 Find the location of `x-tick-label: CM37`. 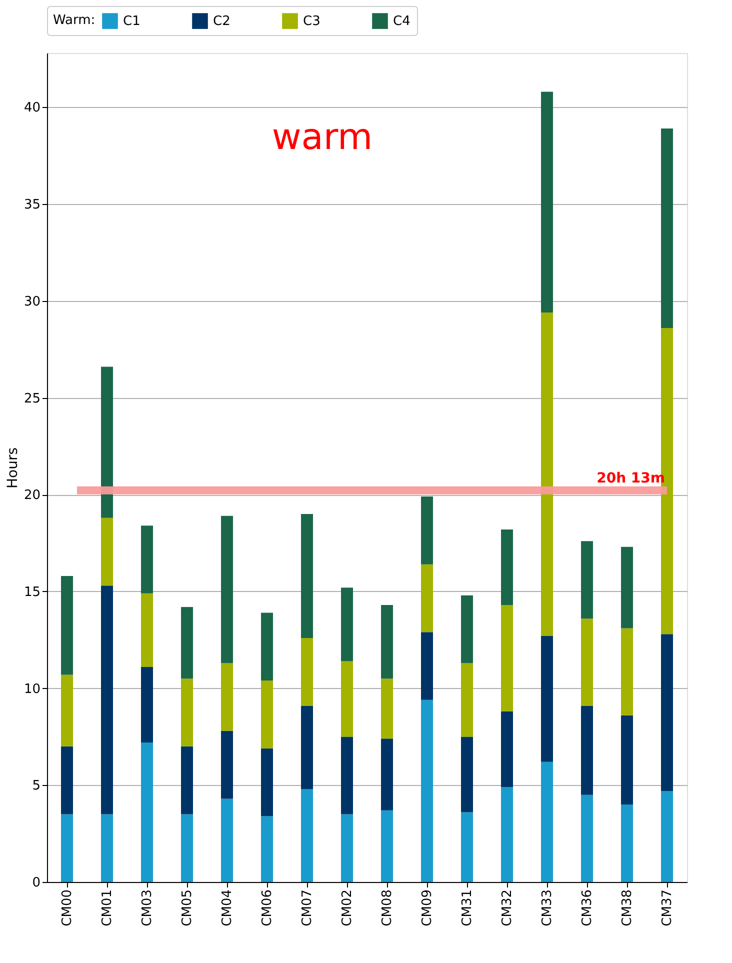

x-tick-label: CM37 is located at coordinates (667, 908).